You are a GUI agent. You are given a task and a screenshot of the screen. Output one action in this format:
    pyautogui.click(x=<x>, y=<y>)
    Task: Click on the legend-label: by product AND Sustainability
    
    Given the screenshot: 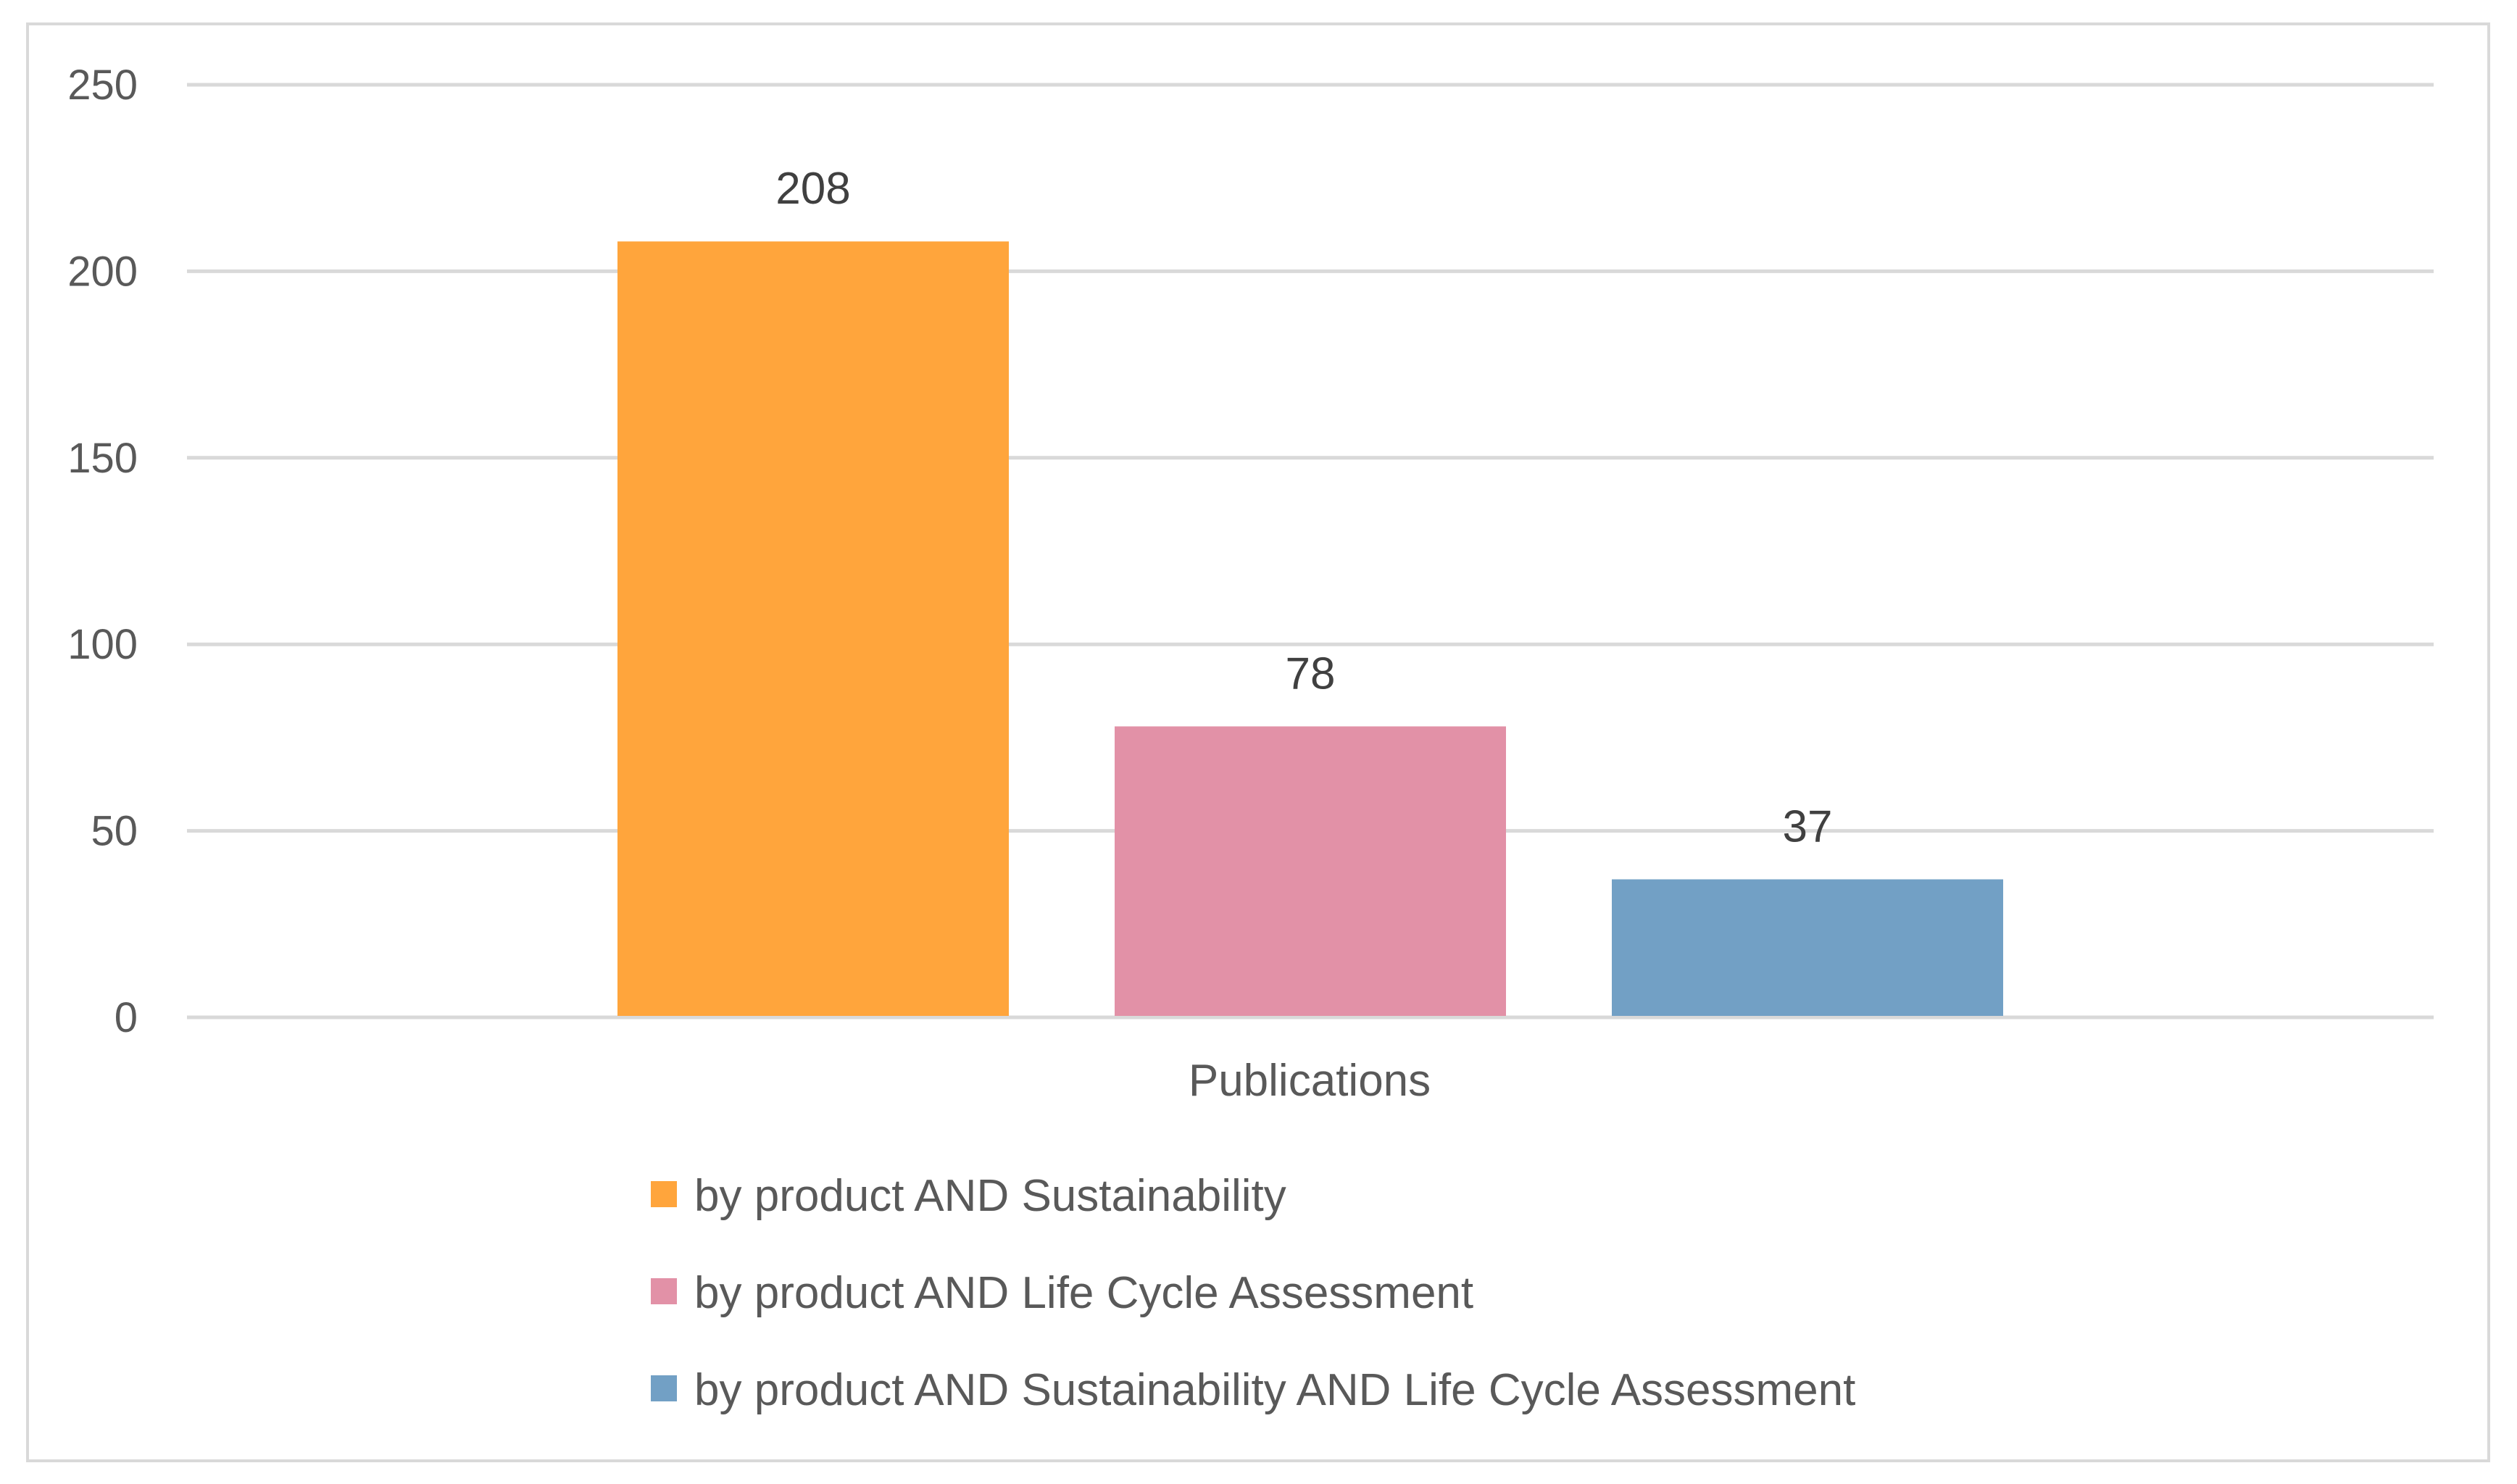 What is the action you would take?
    pyautogui.click(x=990, y=1196)
    